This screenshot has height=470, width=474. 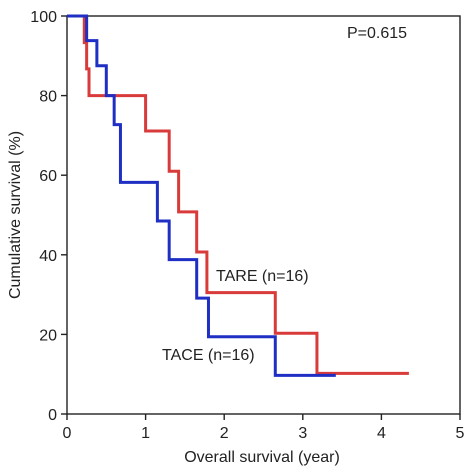 What do you see at coordinates (48, 176) in the screenshot?
I see `y-tick-label: 60` at bounding box center [48, 176].